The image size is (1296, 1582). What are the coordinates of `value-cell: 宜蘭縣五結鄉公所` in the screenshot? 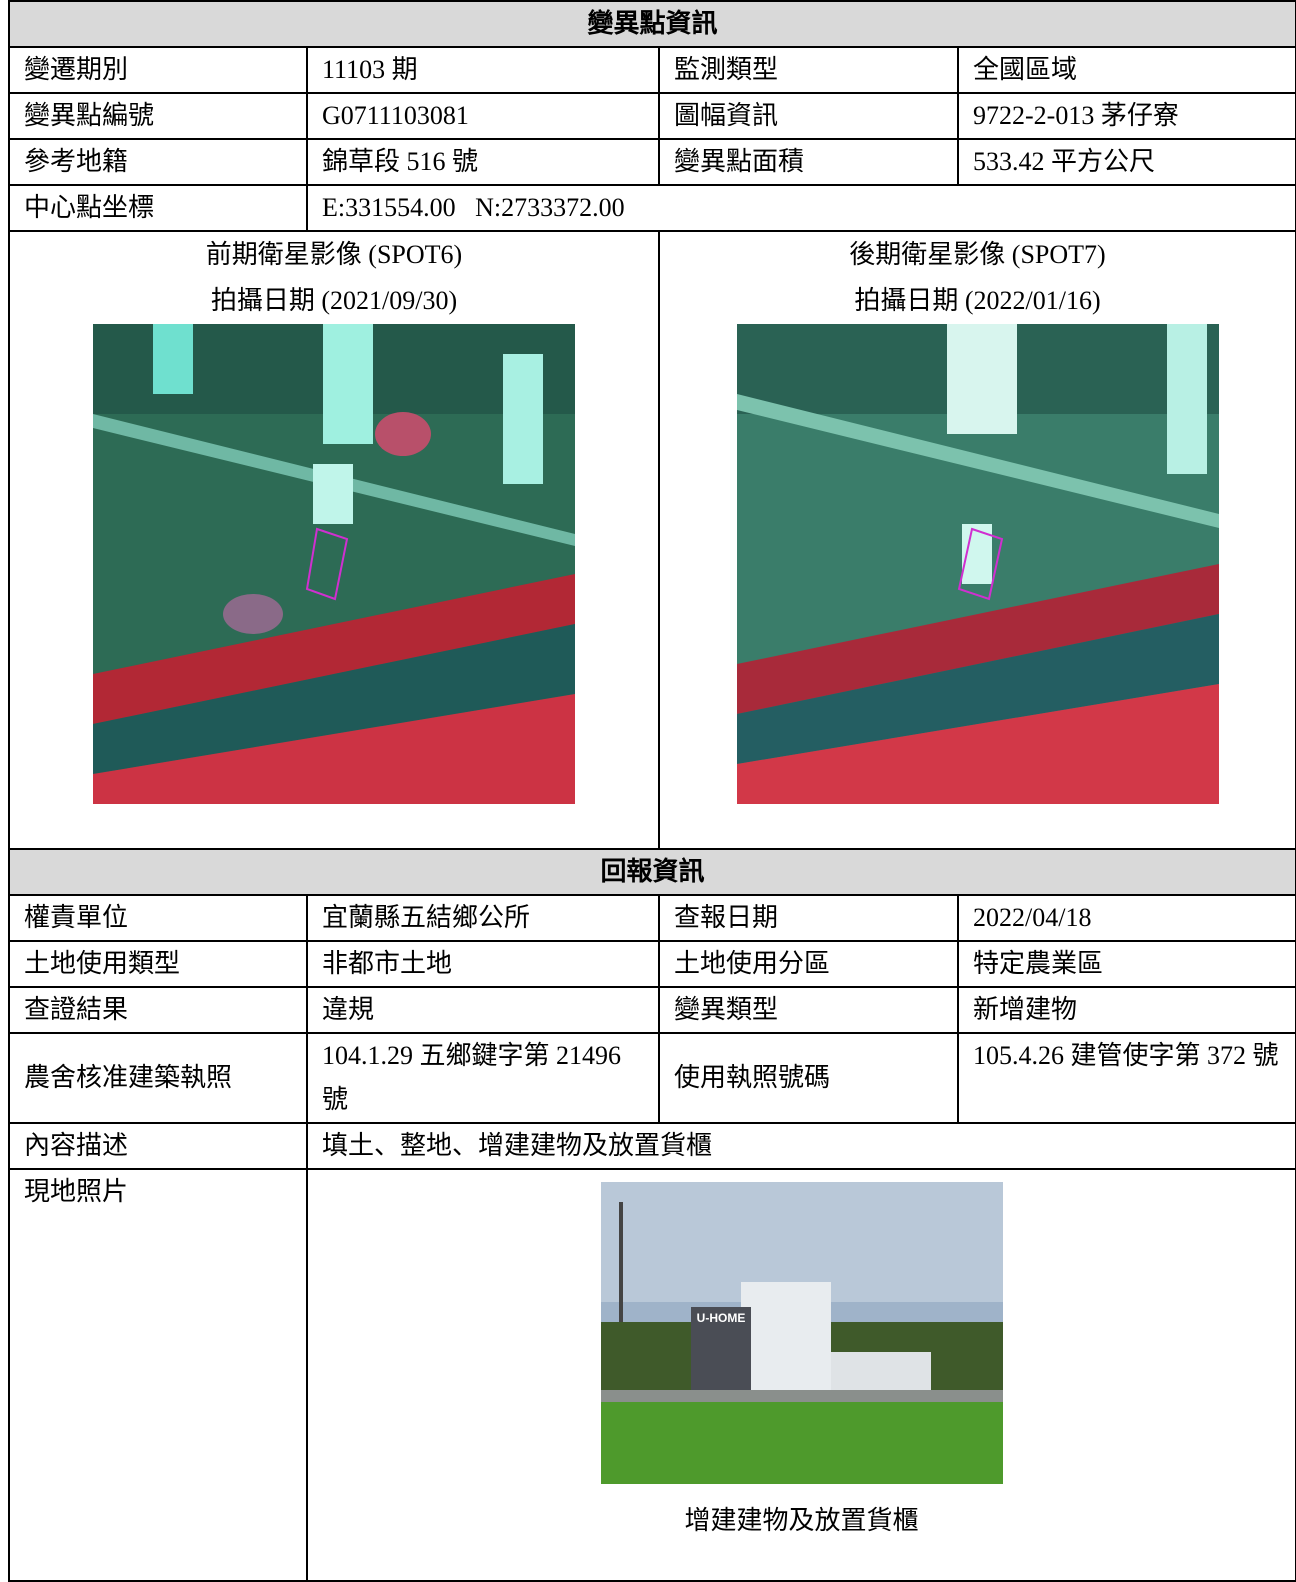 It's located at (483, 918).